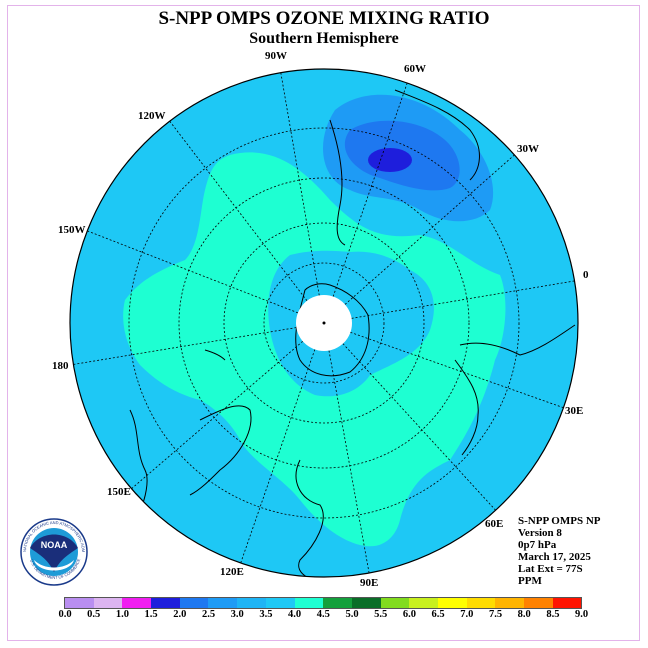 The image size is (648, 648). What do you see at coordinates (530, 581) in the screenshot?
I see `info-units: PPM` at bounding box center [530, 581].